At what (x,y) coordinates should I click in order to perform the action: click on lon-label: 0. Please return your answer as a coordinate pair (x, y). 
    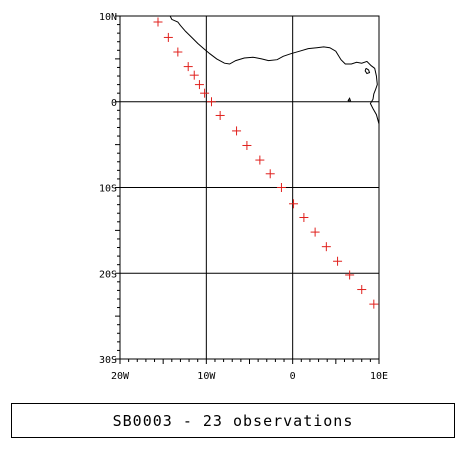
    Looking at the image, I should click on (293, 376).